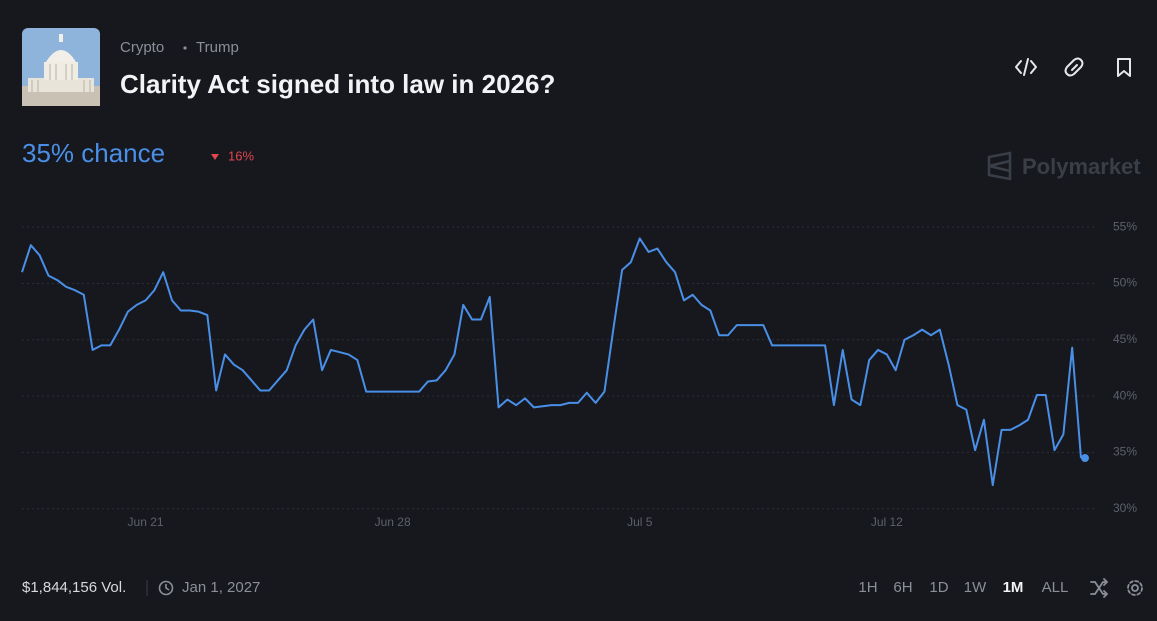 The image size is (1157, 621). I want to click on breadcrumb: Crypto, so click(142, 47).